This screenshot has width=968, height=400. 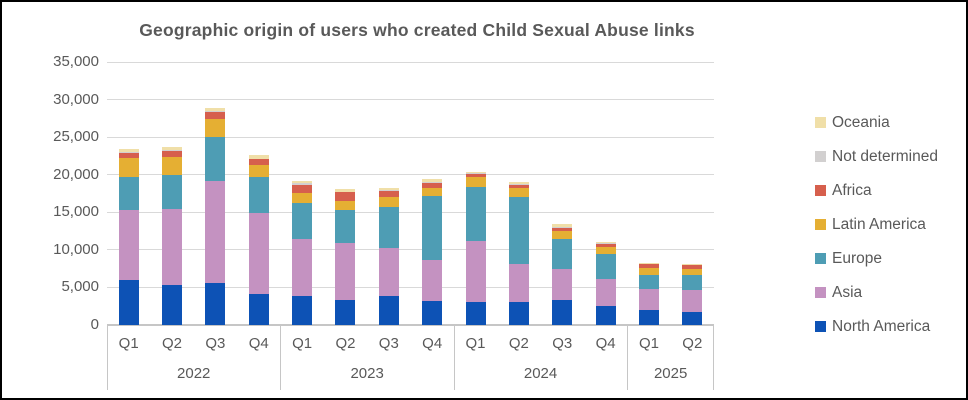 What do you see at coordinates (194, 373) in the screenshot?
I see `x-tick-year-2022: 2022` at bounding box center [194, 373].